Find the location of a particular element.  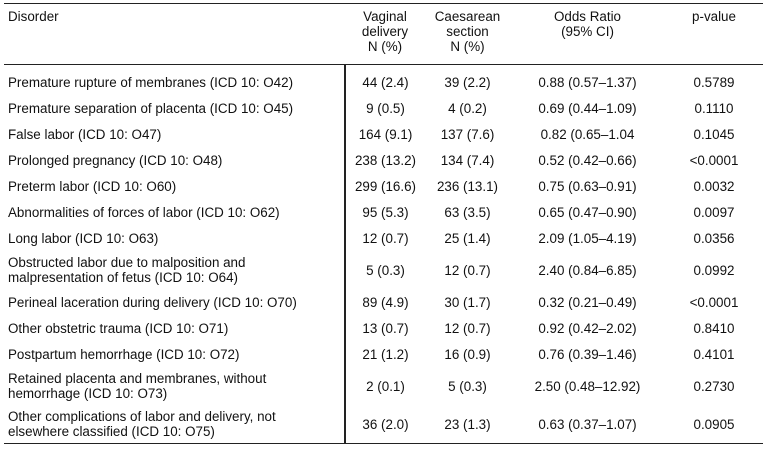

cell-disorder: Prolonged pregnancy (ICD 10: O48) is located at coordinates (175, 160).